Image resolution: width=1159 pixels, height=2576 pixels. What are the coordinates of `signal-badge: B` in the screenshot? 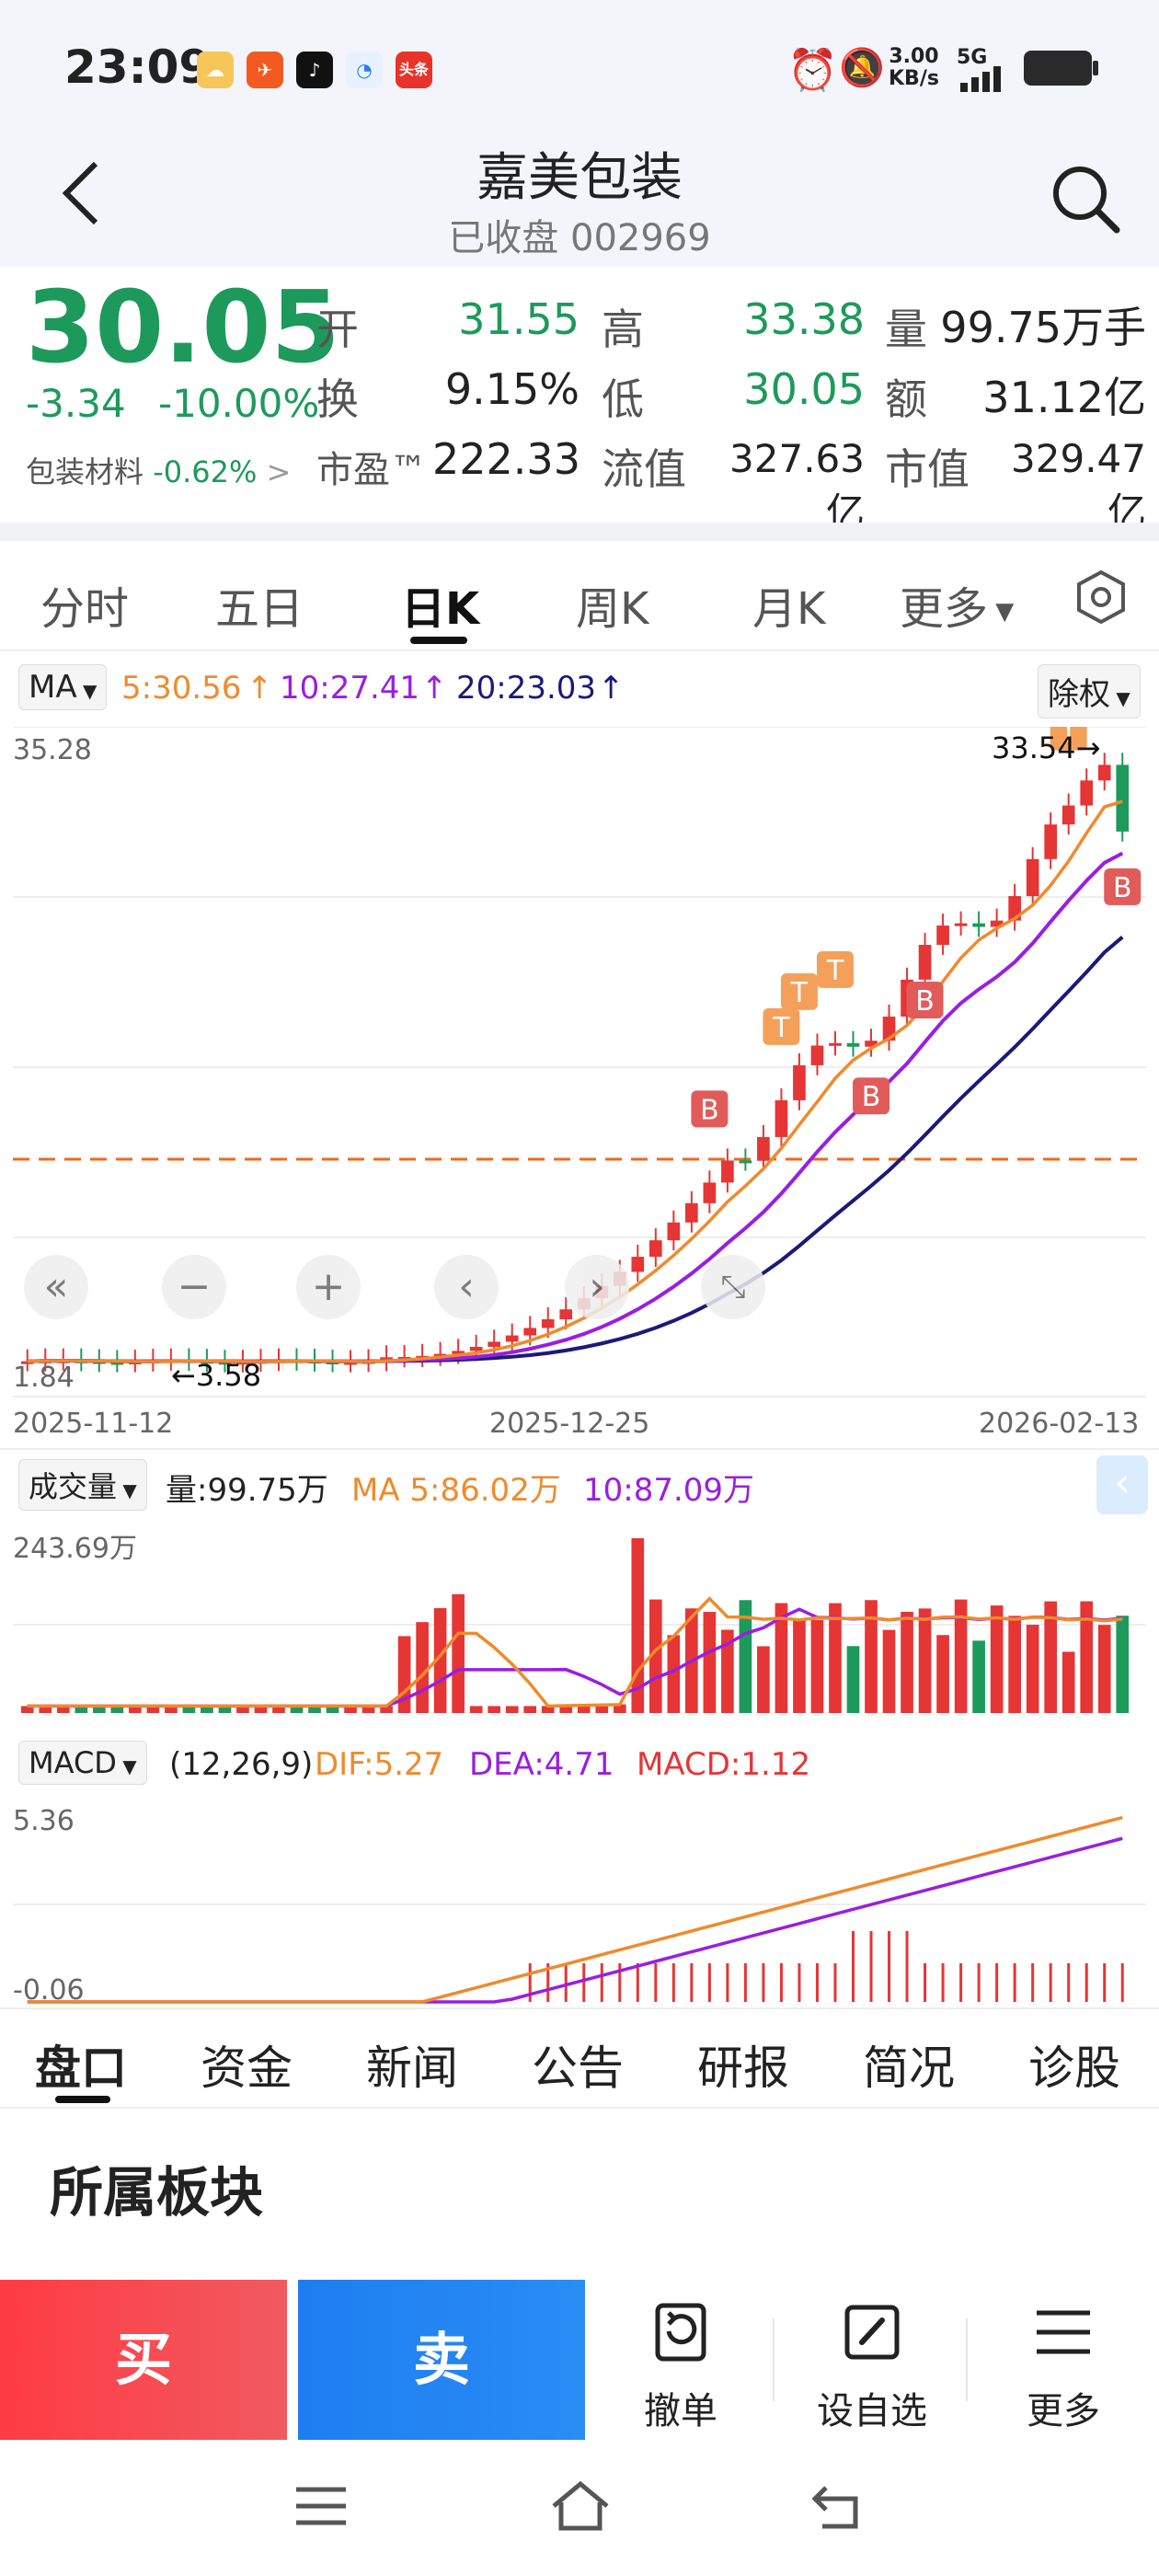 It's located at (1123, 886).